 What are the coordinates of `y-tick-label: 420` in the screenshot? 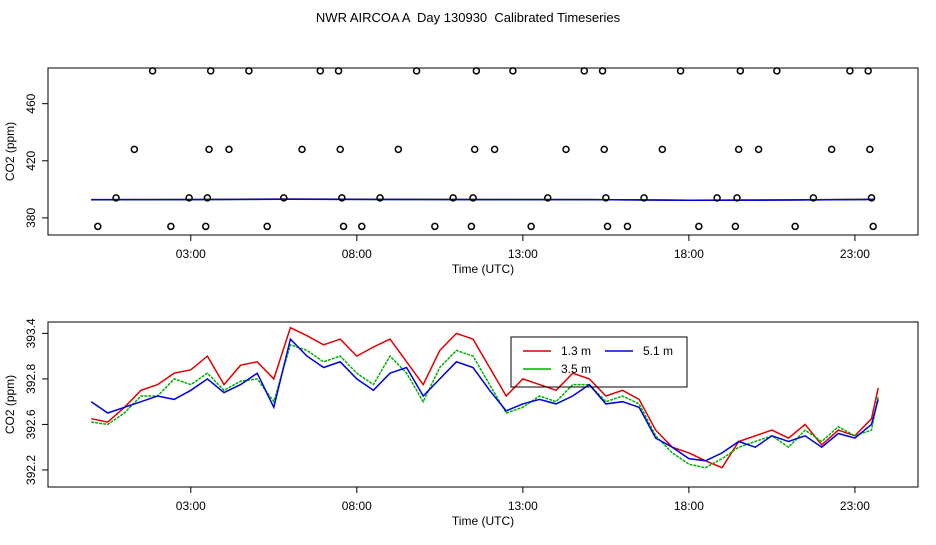 It's located at (31, 160).